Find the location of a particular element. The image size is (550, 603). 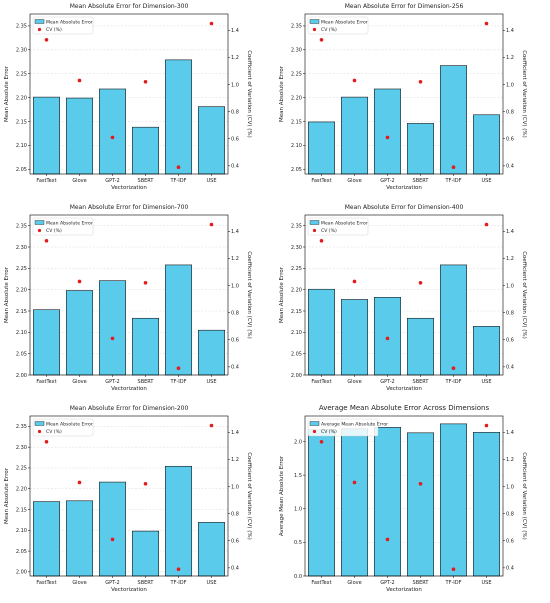

x-tick-label: USE is located at coordinates (212, 181).